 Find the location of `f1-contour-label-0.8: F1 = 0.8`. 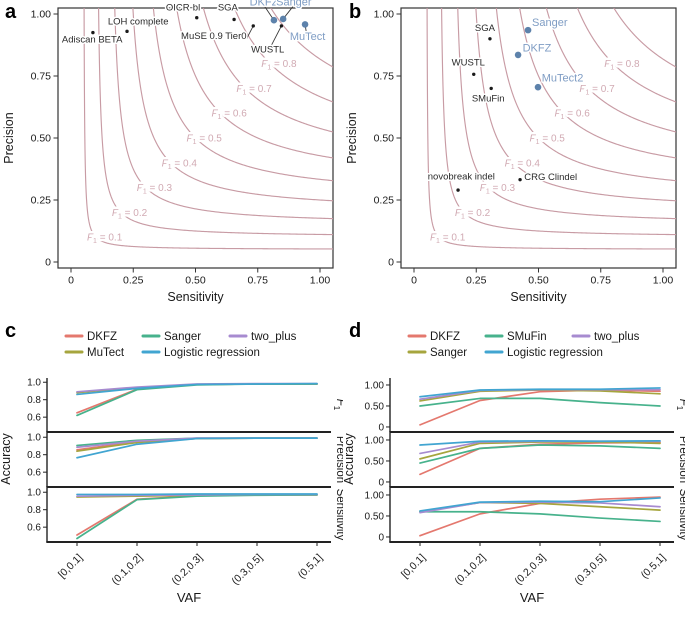

f1-contour-label-0.8: F1 = 0.8 is located at coordinates (279, 65).